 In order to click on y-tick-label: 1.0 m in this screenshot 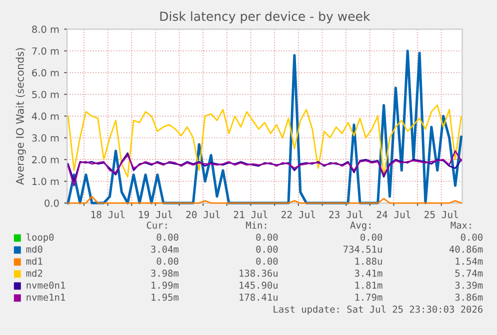, I will do `click(45, 182)`.